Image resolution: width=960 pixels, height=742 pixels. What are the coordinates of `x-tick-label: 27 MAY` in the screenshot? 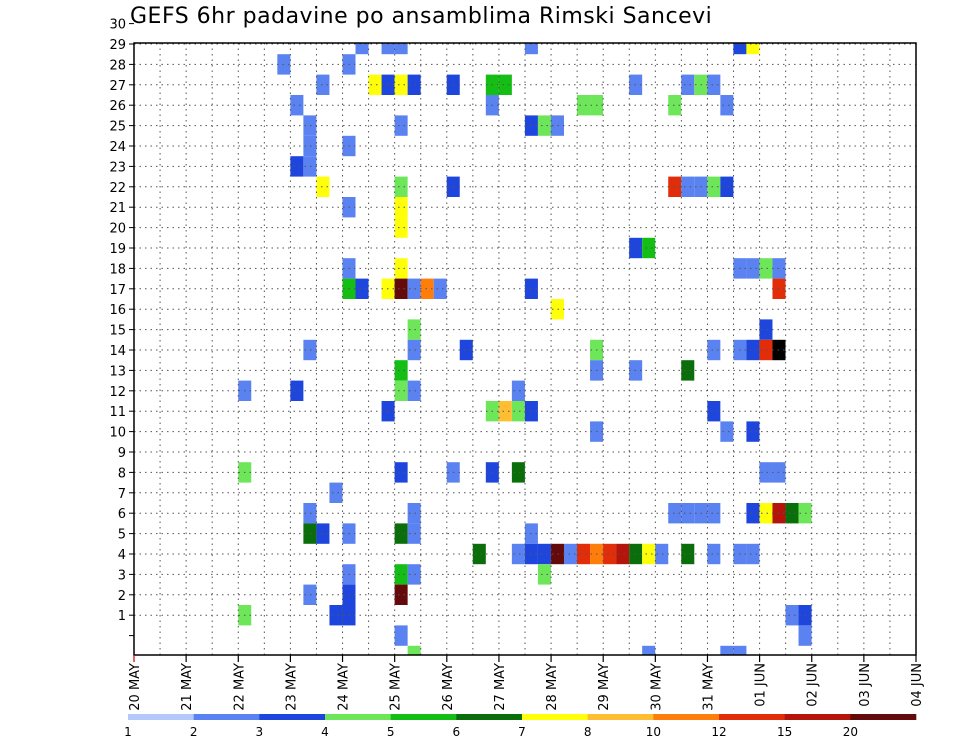 It's located at (500, 687).